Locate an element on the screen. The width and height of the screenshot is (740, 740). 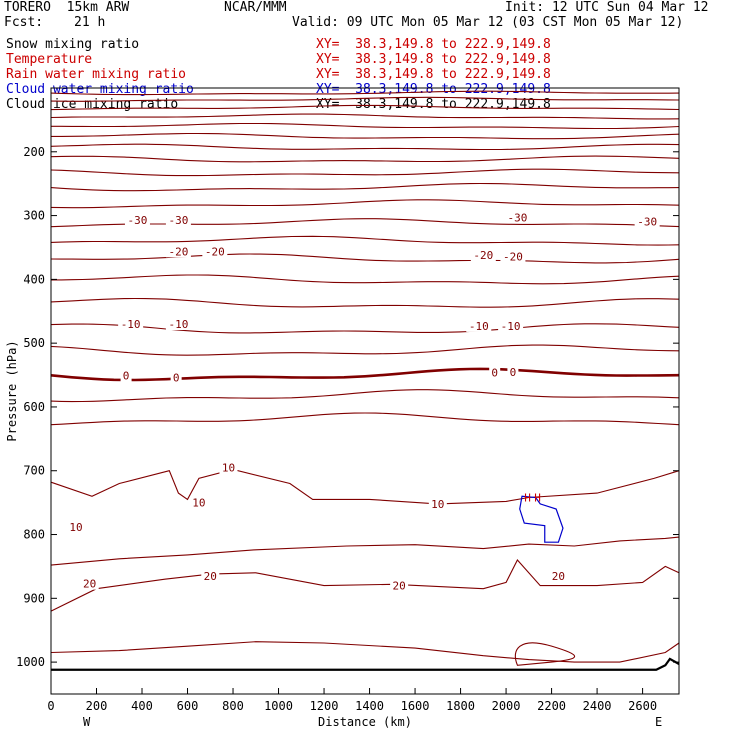
x-axis-label: Distance (km) is located at coordinates (365, 722).